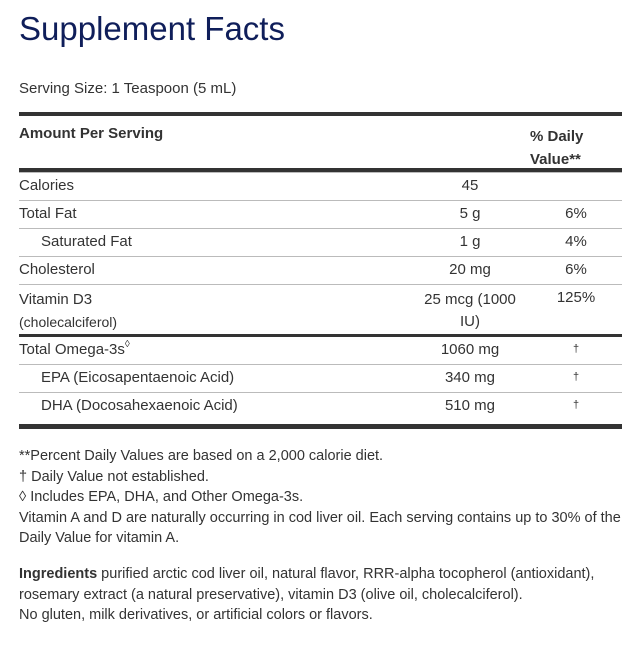  What do you see at coordinates (214, 347) in the screenshot?
I see `nutrient-name-block: Total Omega-3s◊` at bounding box center [214, 347].